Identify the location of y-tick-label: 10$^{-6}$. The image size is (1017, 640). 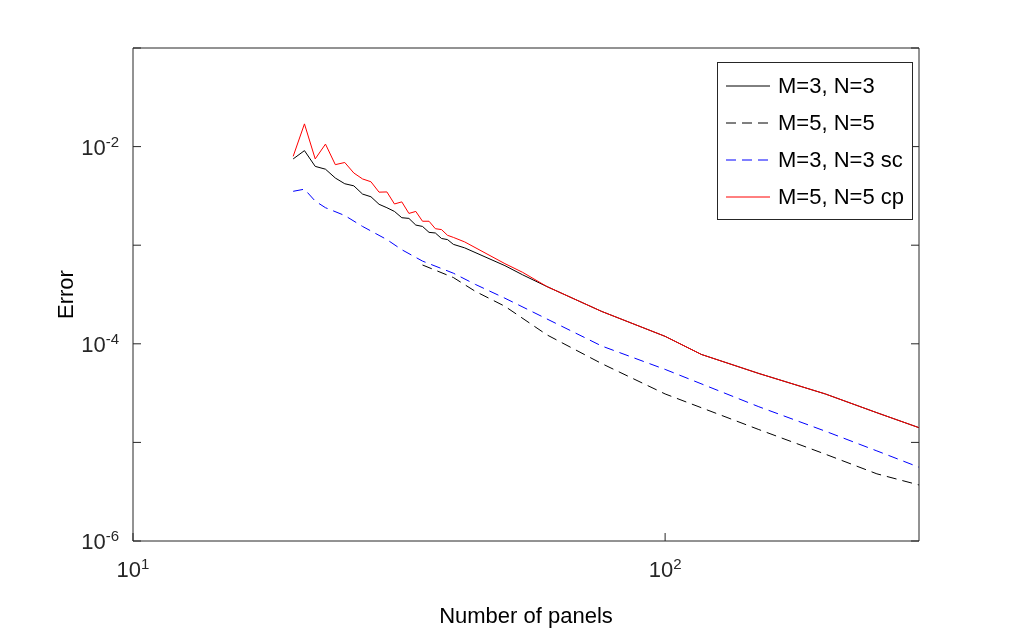
(100, 540).